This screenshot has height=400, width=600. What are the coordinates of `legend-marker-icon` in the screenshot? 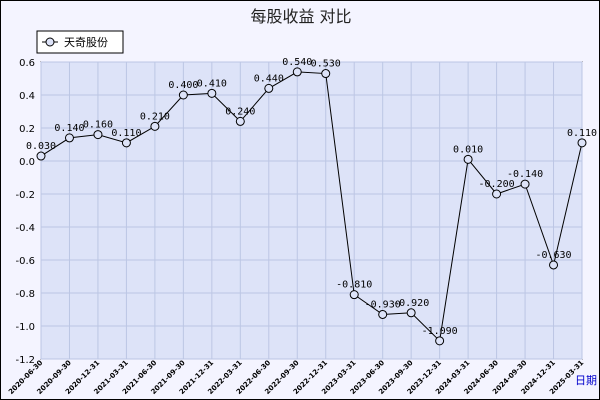 It's located at (50, 42).